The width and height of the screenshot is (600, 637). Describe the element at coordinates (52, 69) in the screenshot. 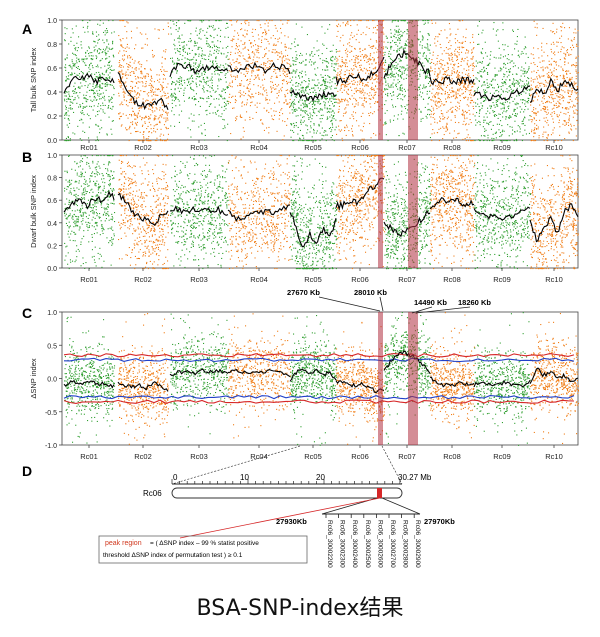

I see `y-tick-label: 0.6` at that location.